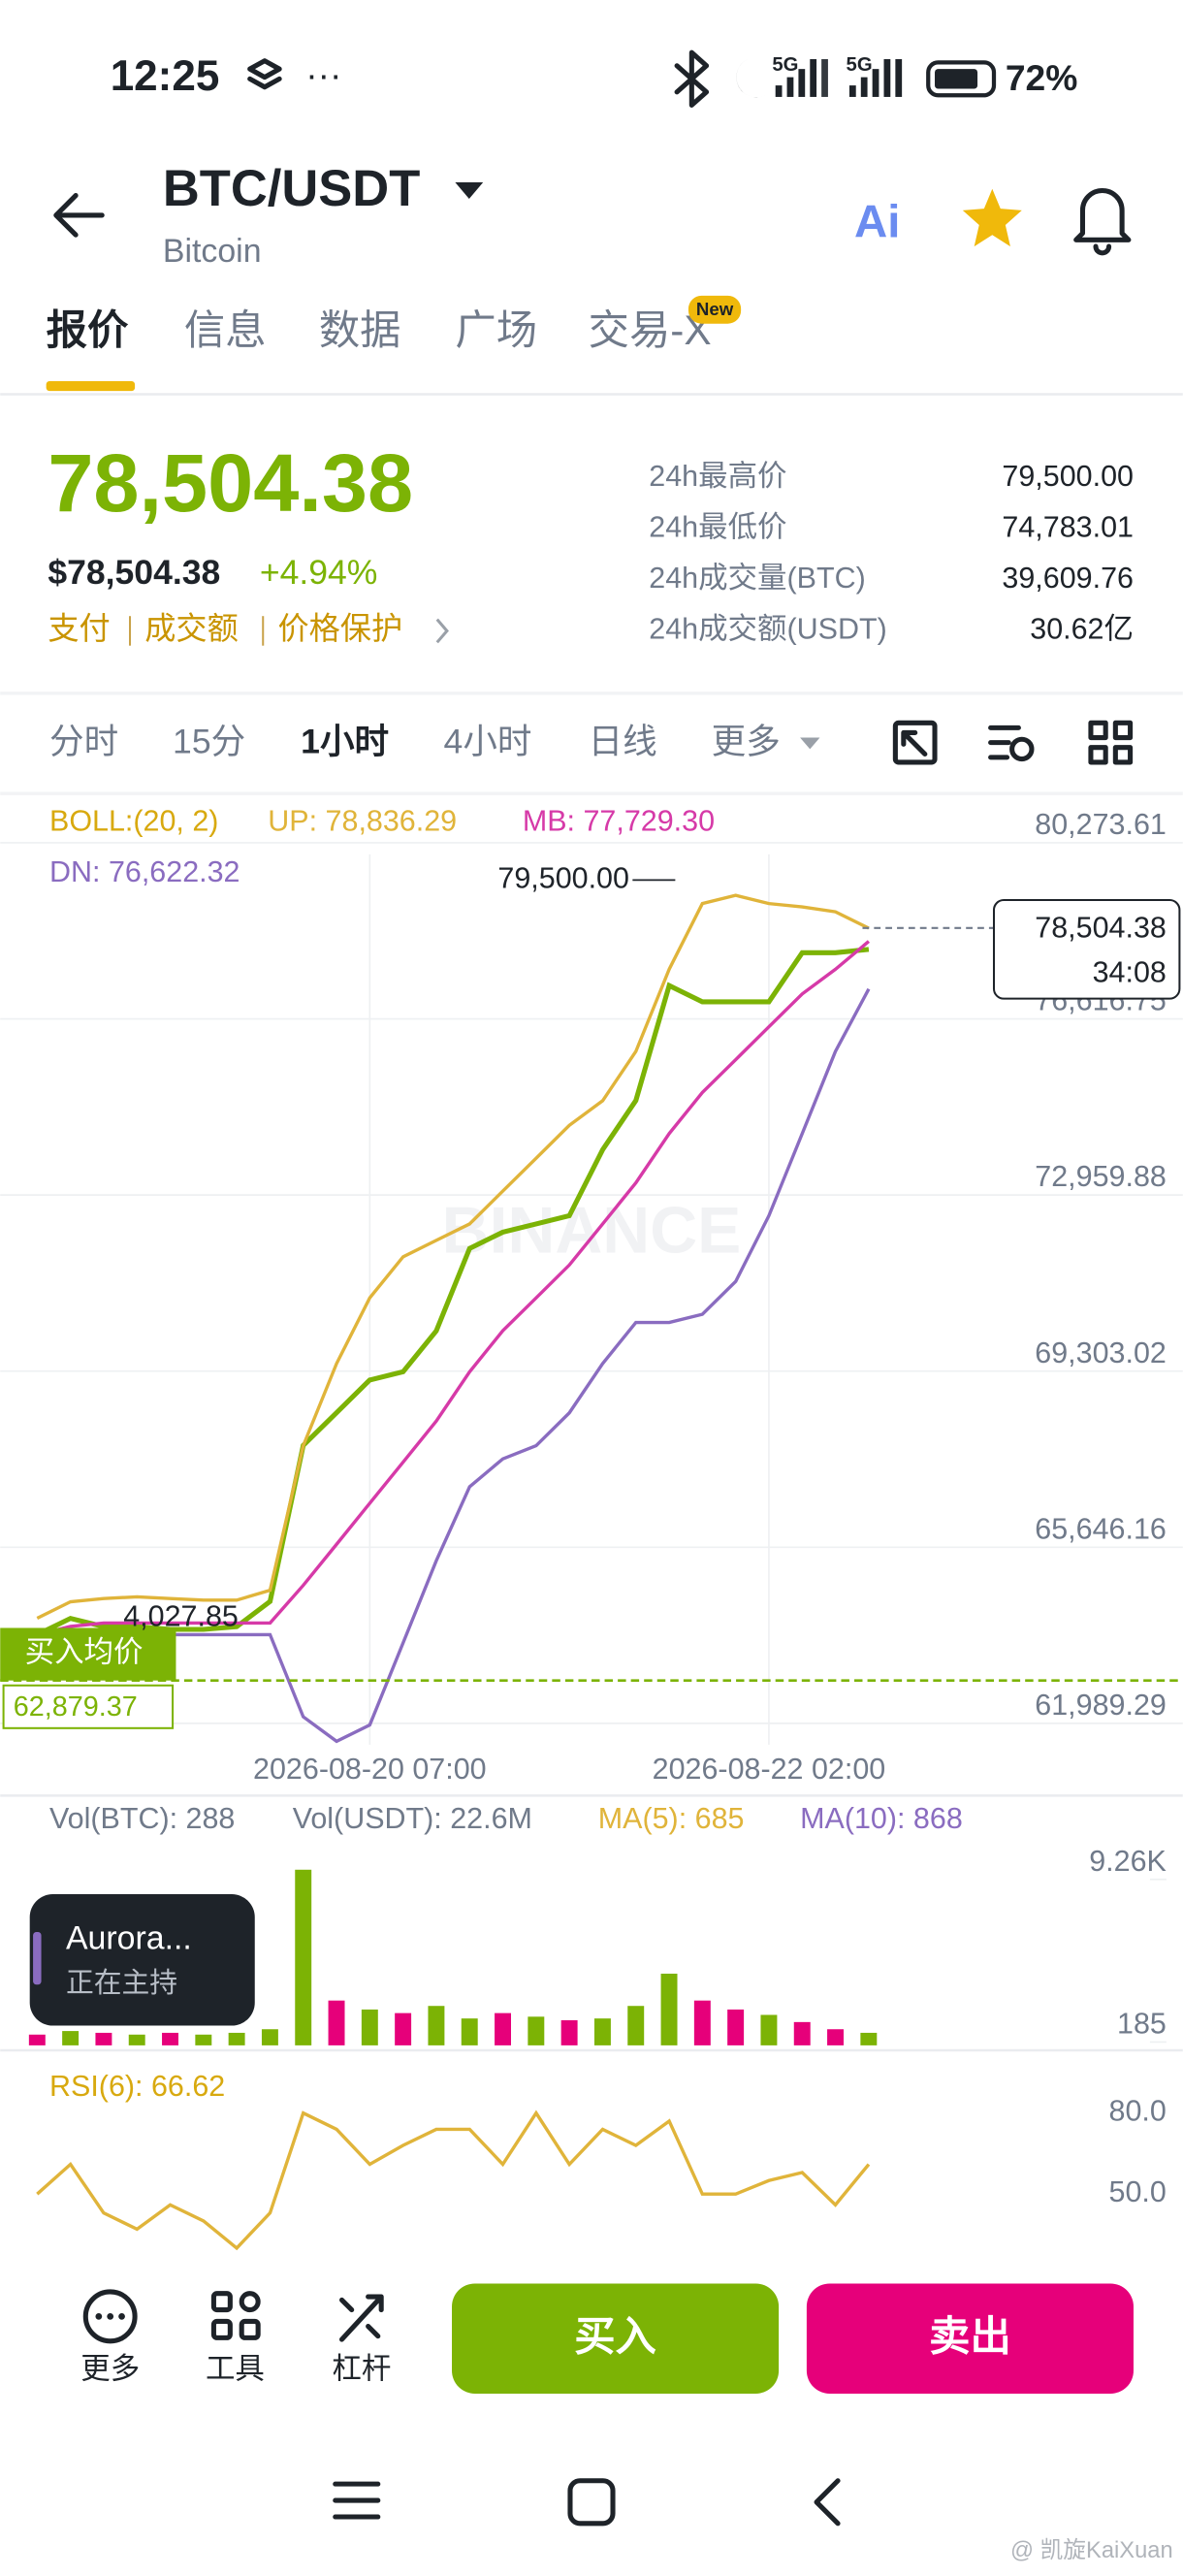 This screenshot has height=2576, width=1183. Describe the element at coordinates (291, 188) in the screenshot. I see `pair-title: BTC/USDT` at that location.